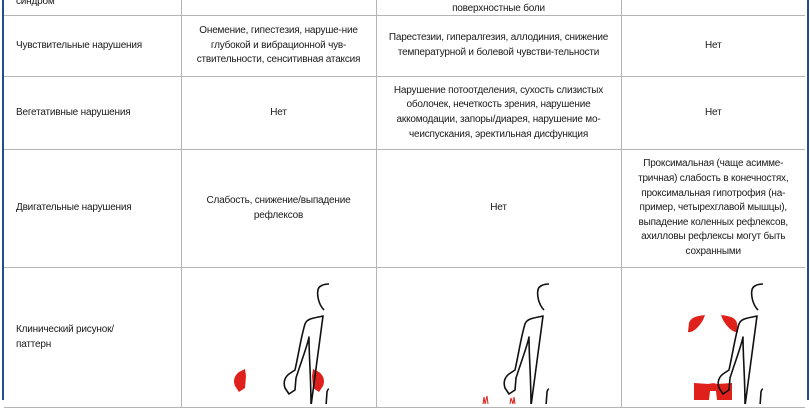 This screenshot has height=408, width=810. Describe the element at coordinates (93, 8) in the screenshot. I see `row-label: синдром` at that location.